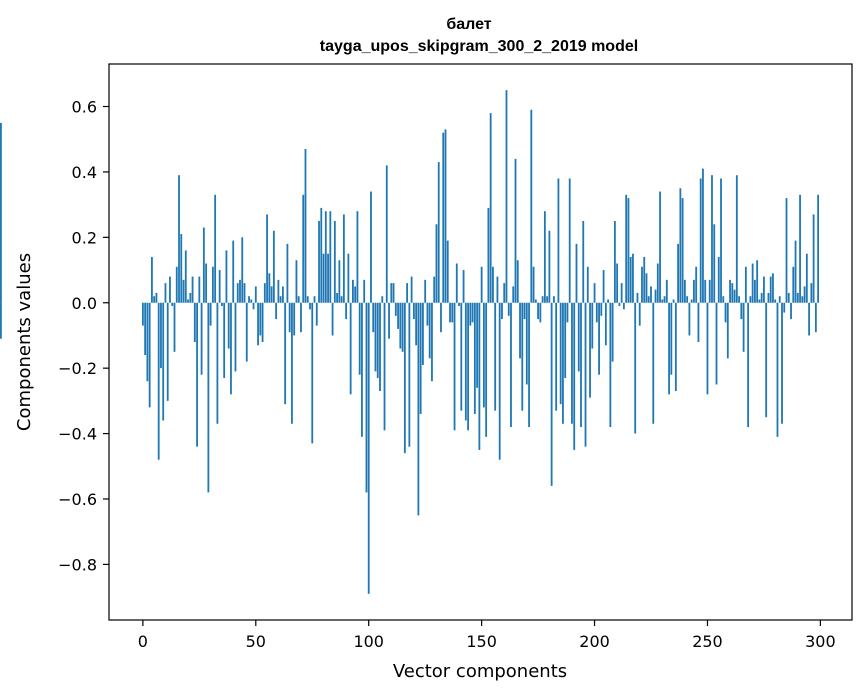  Describe the element at coordinates (820, 641) in the screenshot. I see `x-tick-label: 300` at that location.